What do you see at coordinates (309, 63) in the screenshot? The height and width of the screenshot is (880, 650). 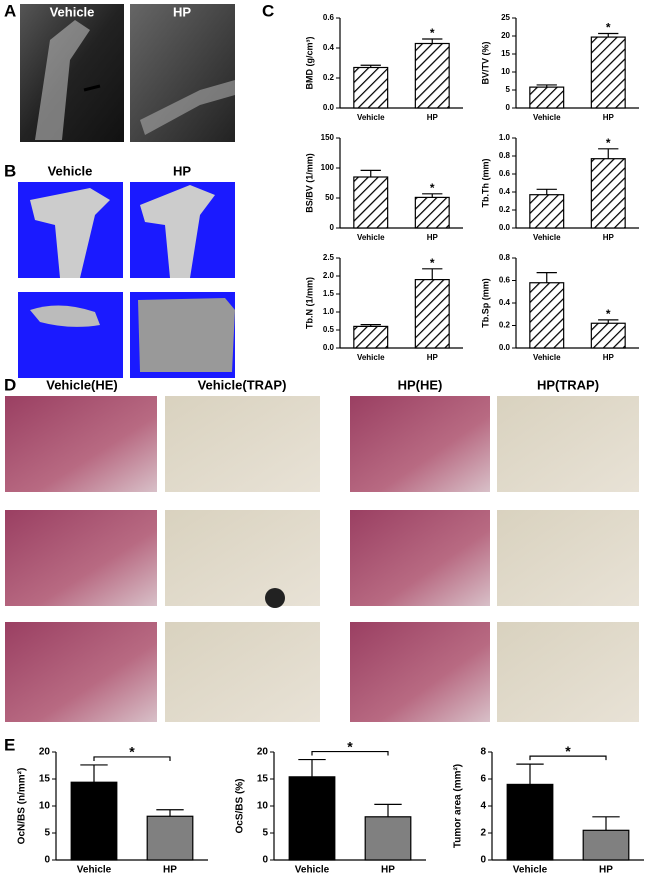 I see `y-axis-label: BMD (g/cm³)` at bounding box center [309, 63].